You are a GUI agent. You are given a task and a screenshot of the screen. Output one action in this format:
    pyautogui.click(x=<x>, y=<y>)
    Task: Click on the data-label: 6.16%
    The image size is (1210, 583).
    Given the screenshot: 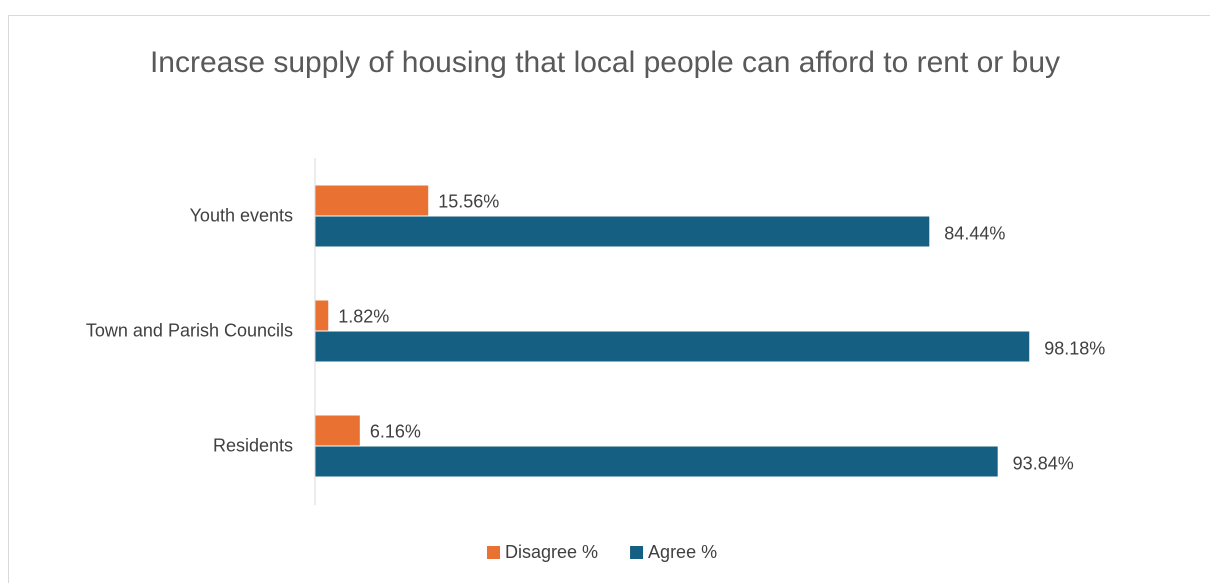 What is the action you would take?
    pyautogui.click(x=395, y=431)
    